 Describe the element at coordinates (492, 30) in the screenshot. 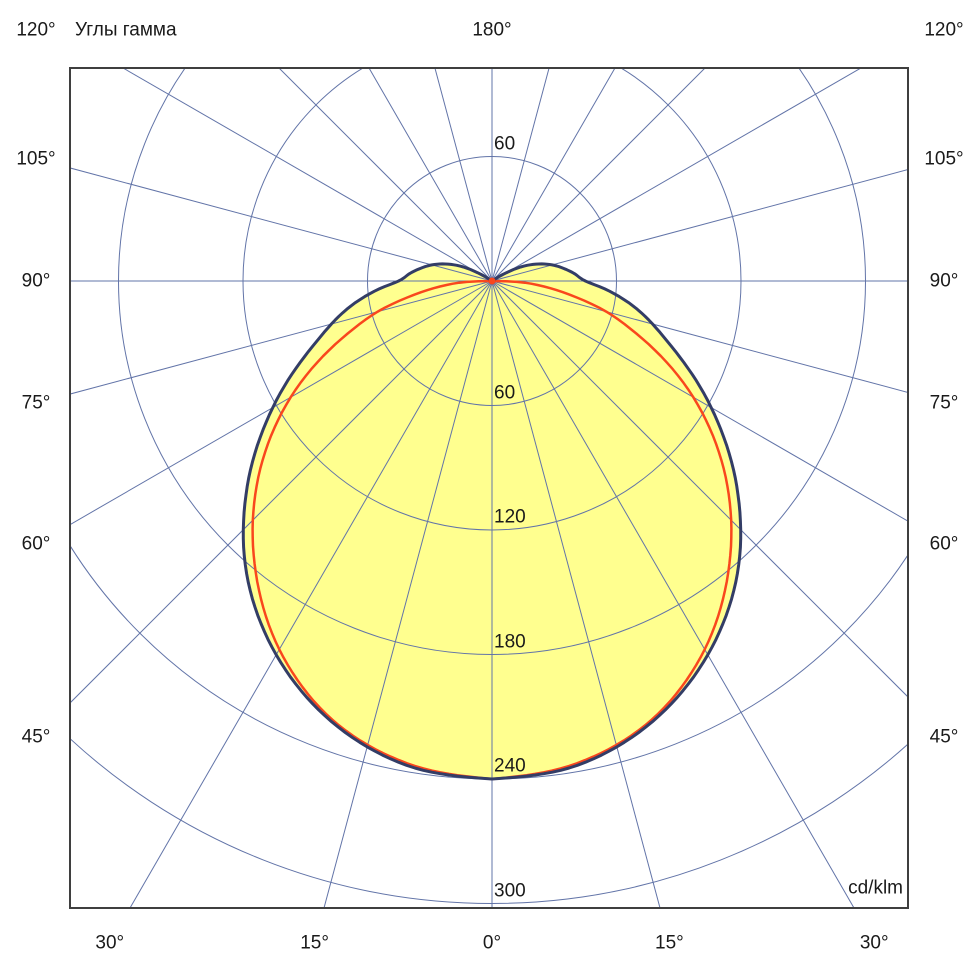

I see `gamma-tick-label: 180°` at that location.